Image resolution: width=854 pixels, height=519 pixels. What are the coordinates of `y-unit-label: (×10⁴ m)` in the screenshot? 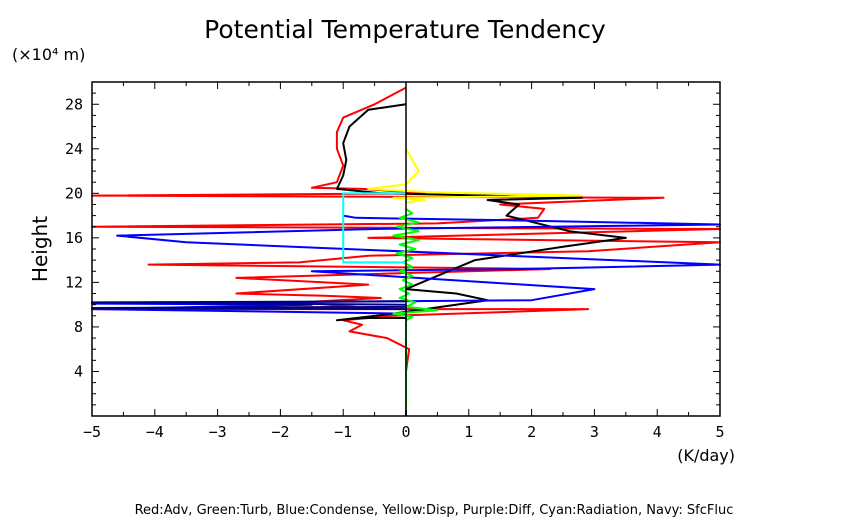 It's located at (48, 54).